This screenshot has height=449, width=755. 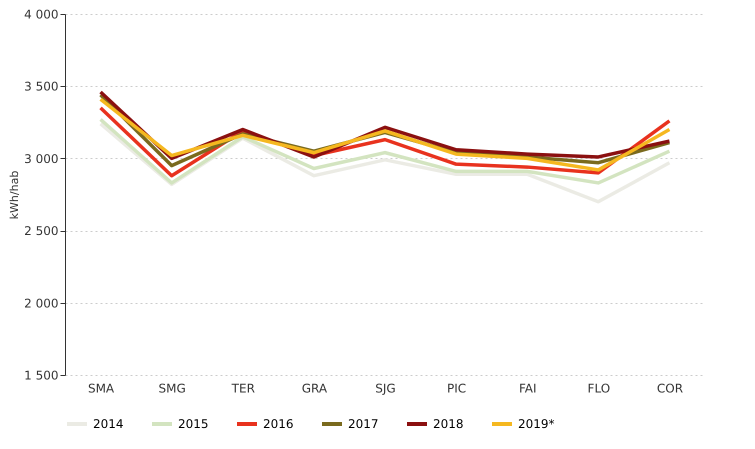 What do you see at coordinates (108, 424) in the screenshot?
I see `legend-label: 2014` at bounding box center [108, 424].